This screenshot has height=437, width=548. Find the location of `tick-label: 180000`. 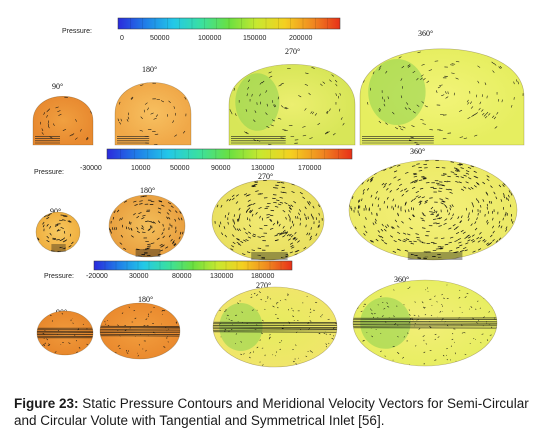

tick-label: 180000 is located at coordinates (262, 276).